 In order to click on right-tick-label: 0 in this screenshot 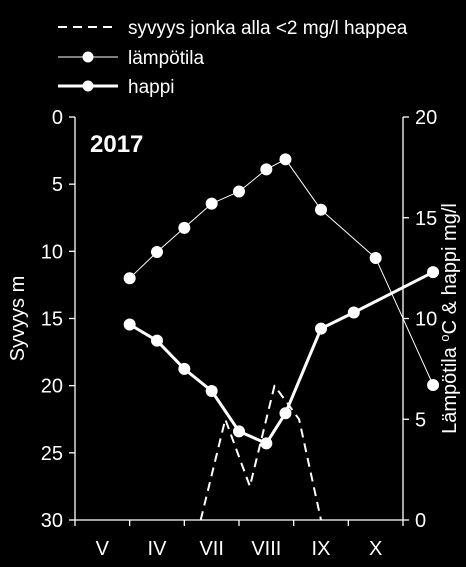, I will do `click(420, 521)`.